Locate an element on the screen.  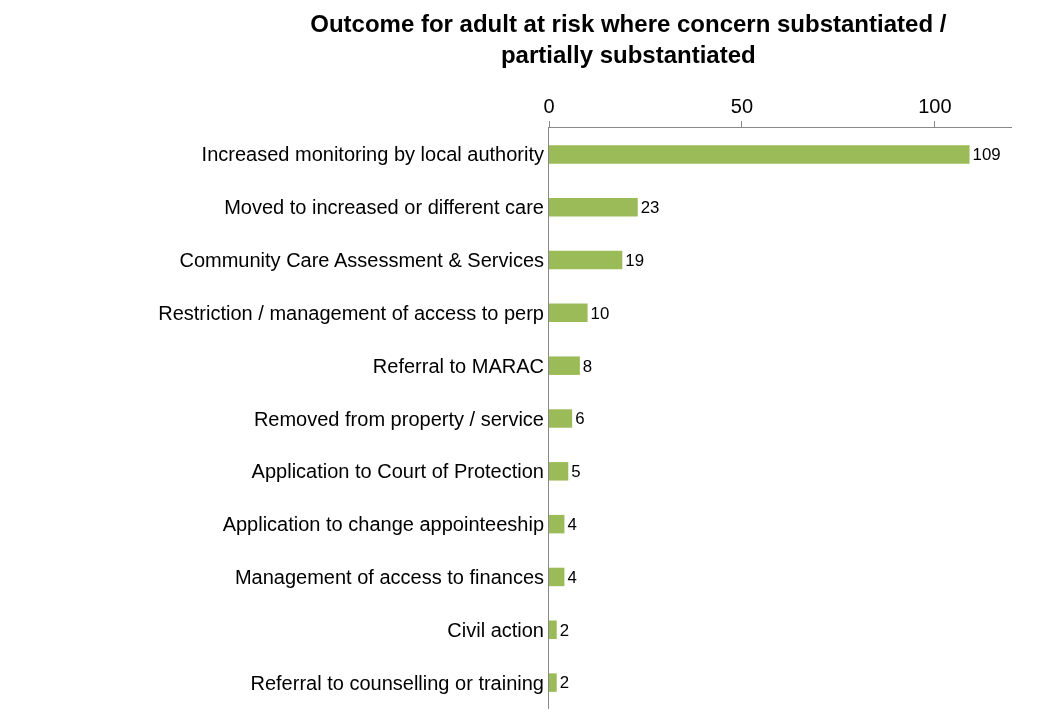
x-tick-label: 100 is located at coordinates (935, 106).